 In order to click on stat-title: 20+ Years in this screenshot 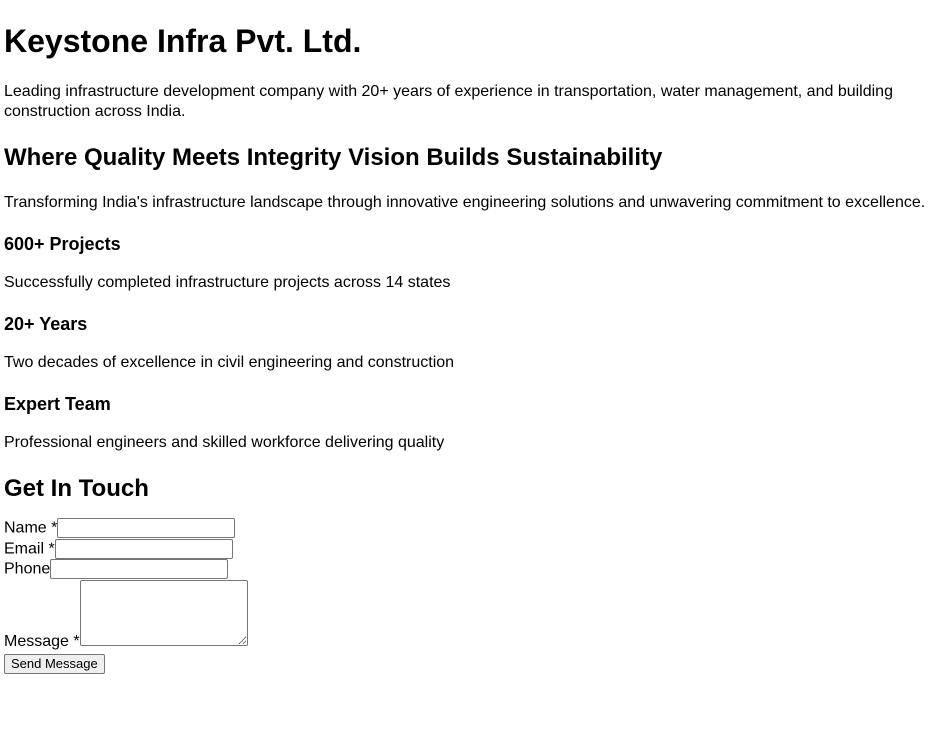, I will do `click(46, 324)`.